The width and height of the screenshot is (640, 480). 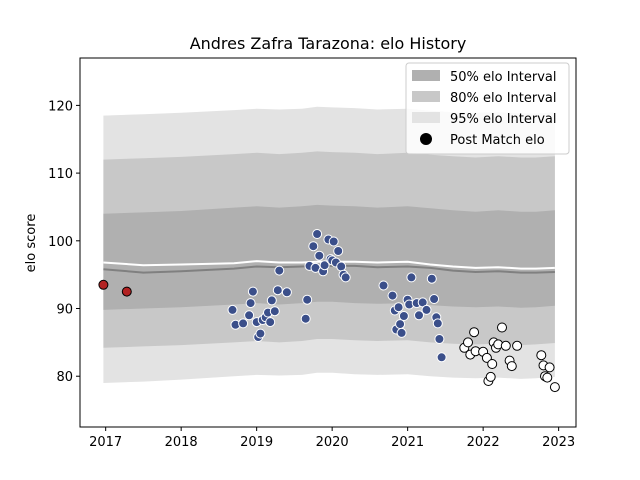 I want to click on x-tick-label: 2017, so click(x=105, y=442).